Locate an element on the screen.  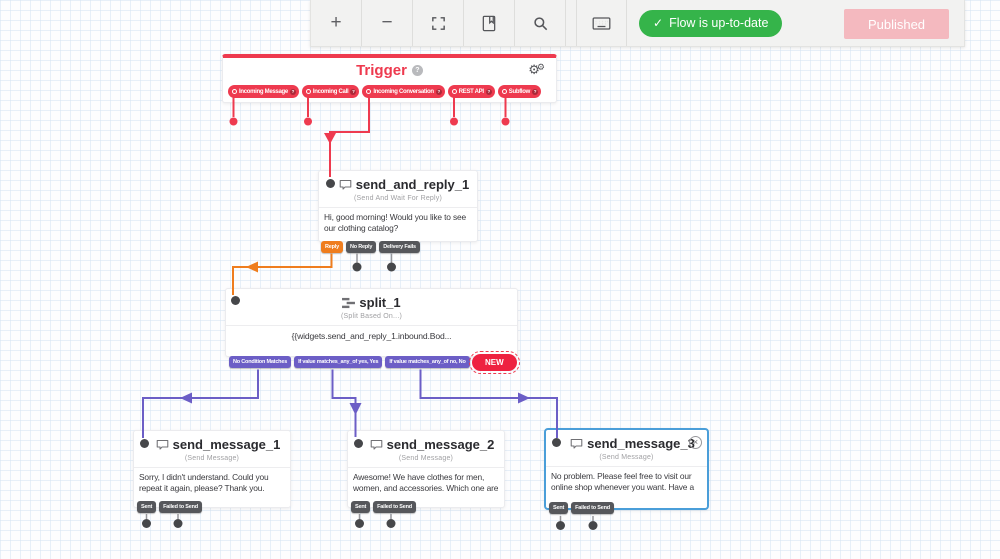
transition-delivery-fails: Delivery Fails is located at coordinates (399, 247).